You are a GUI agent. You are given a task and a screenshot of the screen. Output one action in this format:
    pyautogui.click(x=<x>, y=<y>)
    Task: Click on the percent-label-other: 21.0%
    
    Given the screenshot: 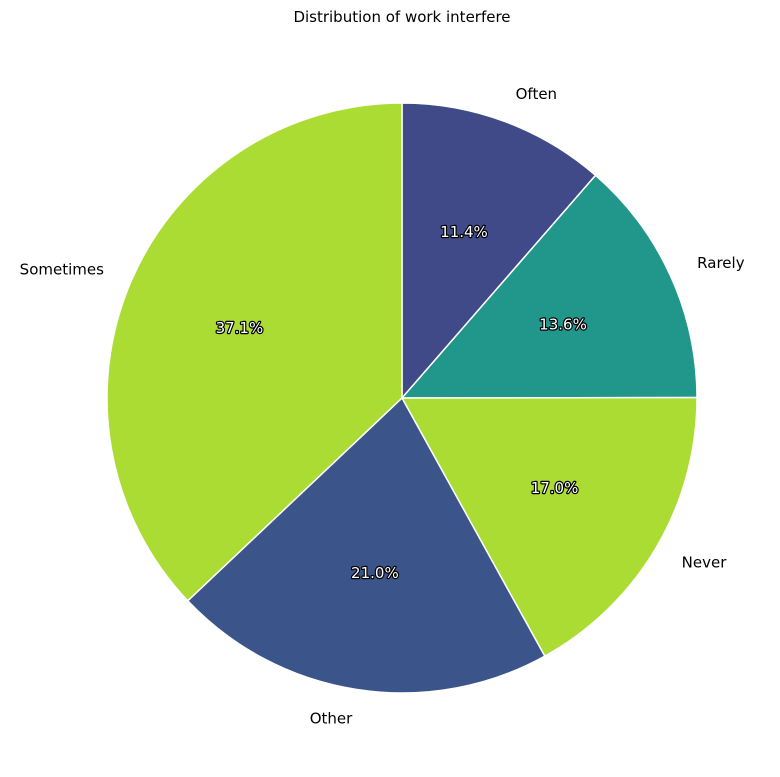 What is the action you would take?
    pyautogui.click(x=375, y=573)
    